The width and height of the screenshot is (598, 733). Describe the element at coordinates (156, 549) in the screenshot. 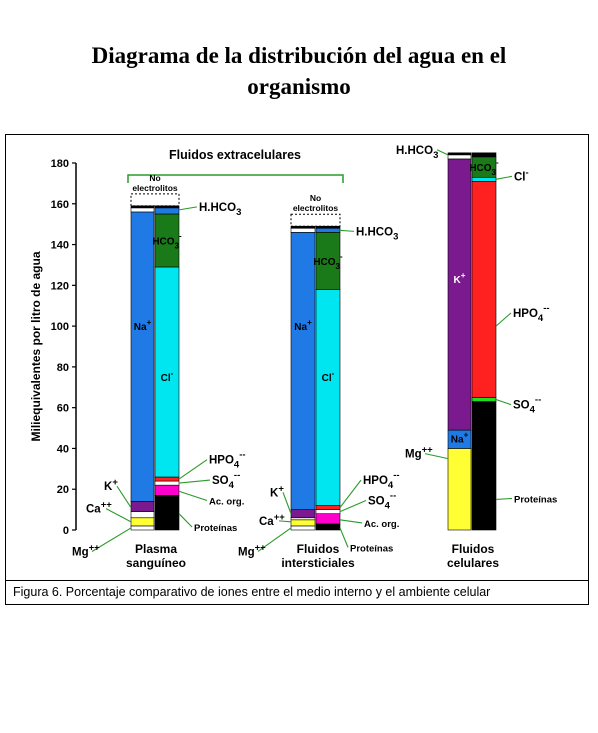

I see `category-label: Plasma` at that location.